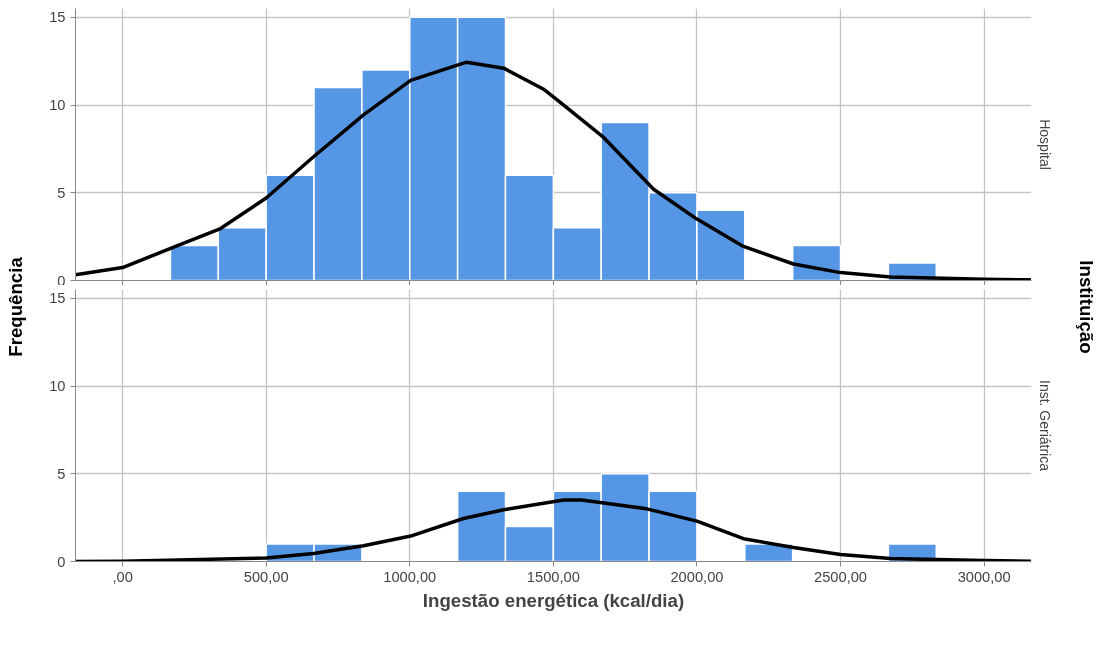  What do you see at coordinates (1086, 307) in the screenshot?
I see `text: Instituição` at bounding box center [1086, 307].